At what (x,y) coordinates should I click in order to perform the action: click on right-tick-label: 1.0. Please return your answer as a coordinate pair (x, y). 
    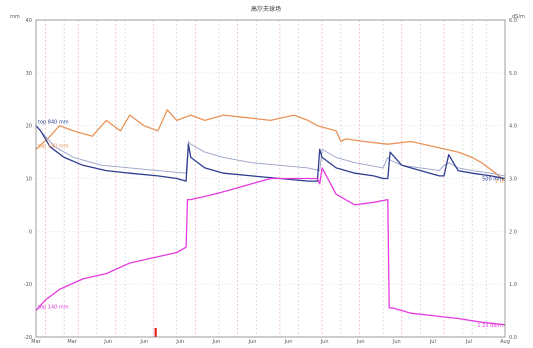
    Looking at the image, I should click on (513, 285).